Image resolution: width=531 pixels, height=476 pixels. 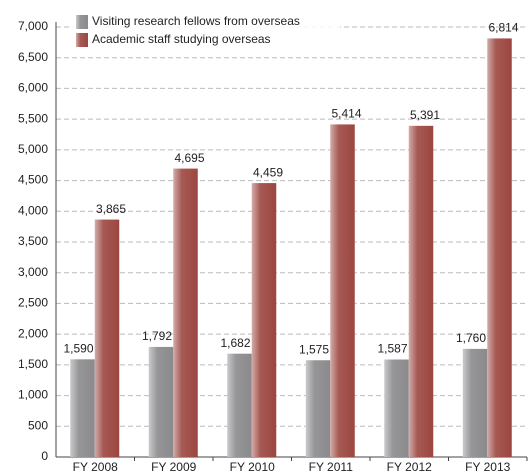 I want to click on value-label: 1,587, so click(x=392, y=349).